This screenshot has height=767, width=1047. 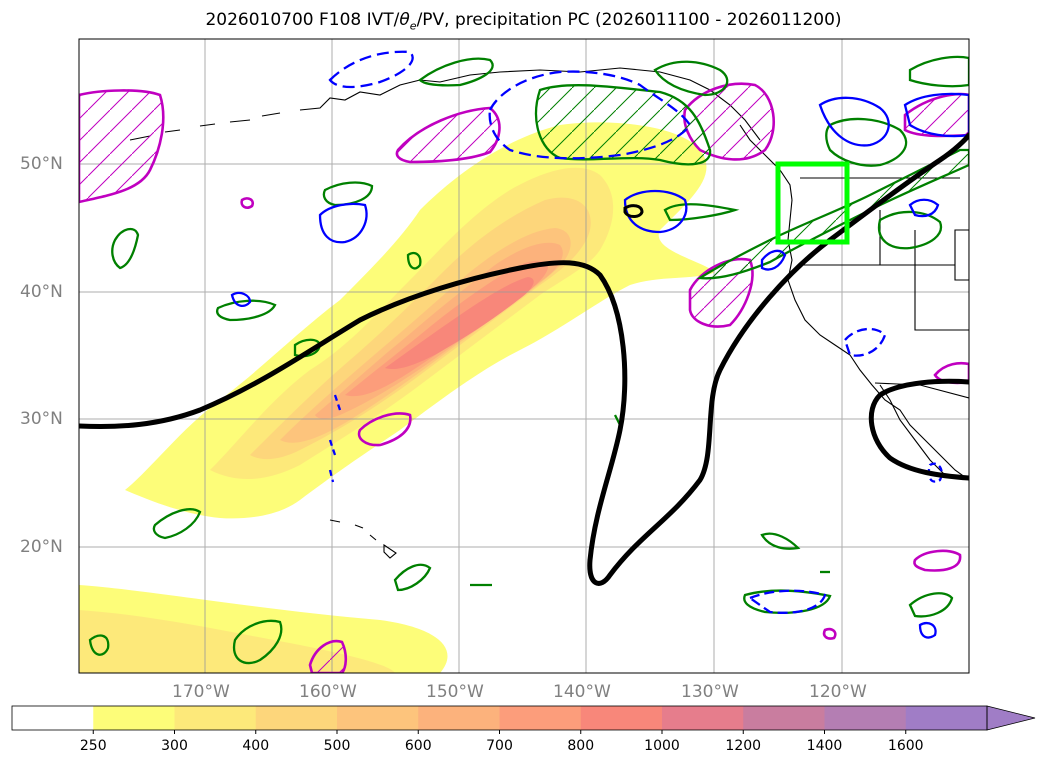 I want to click on title-theta: θ, so click(x=404, y=20).